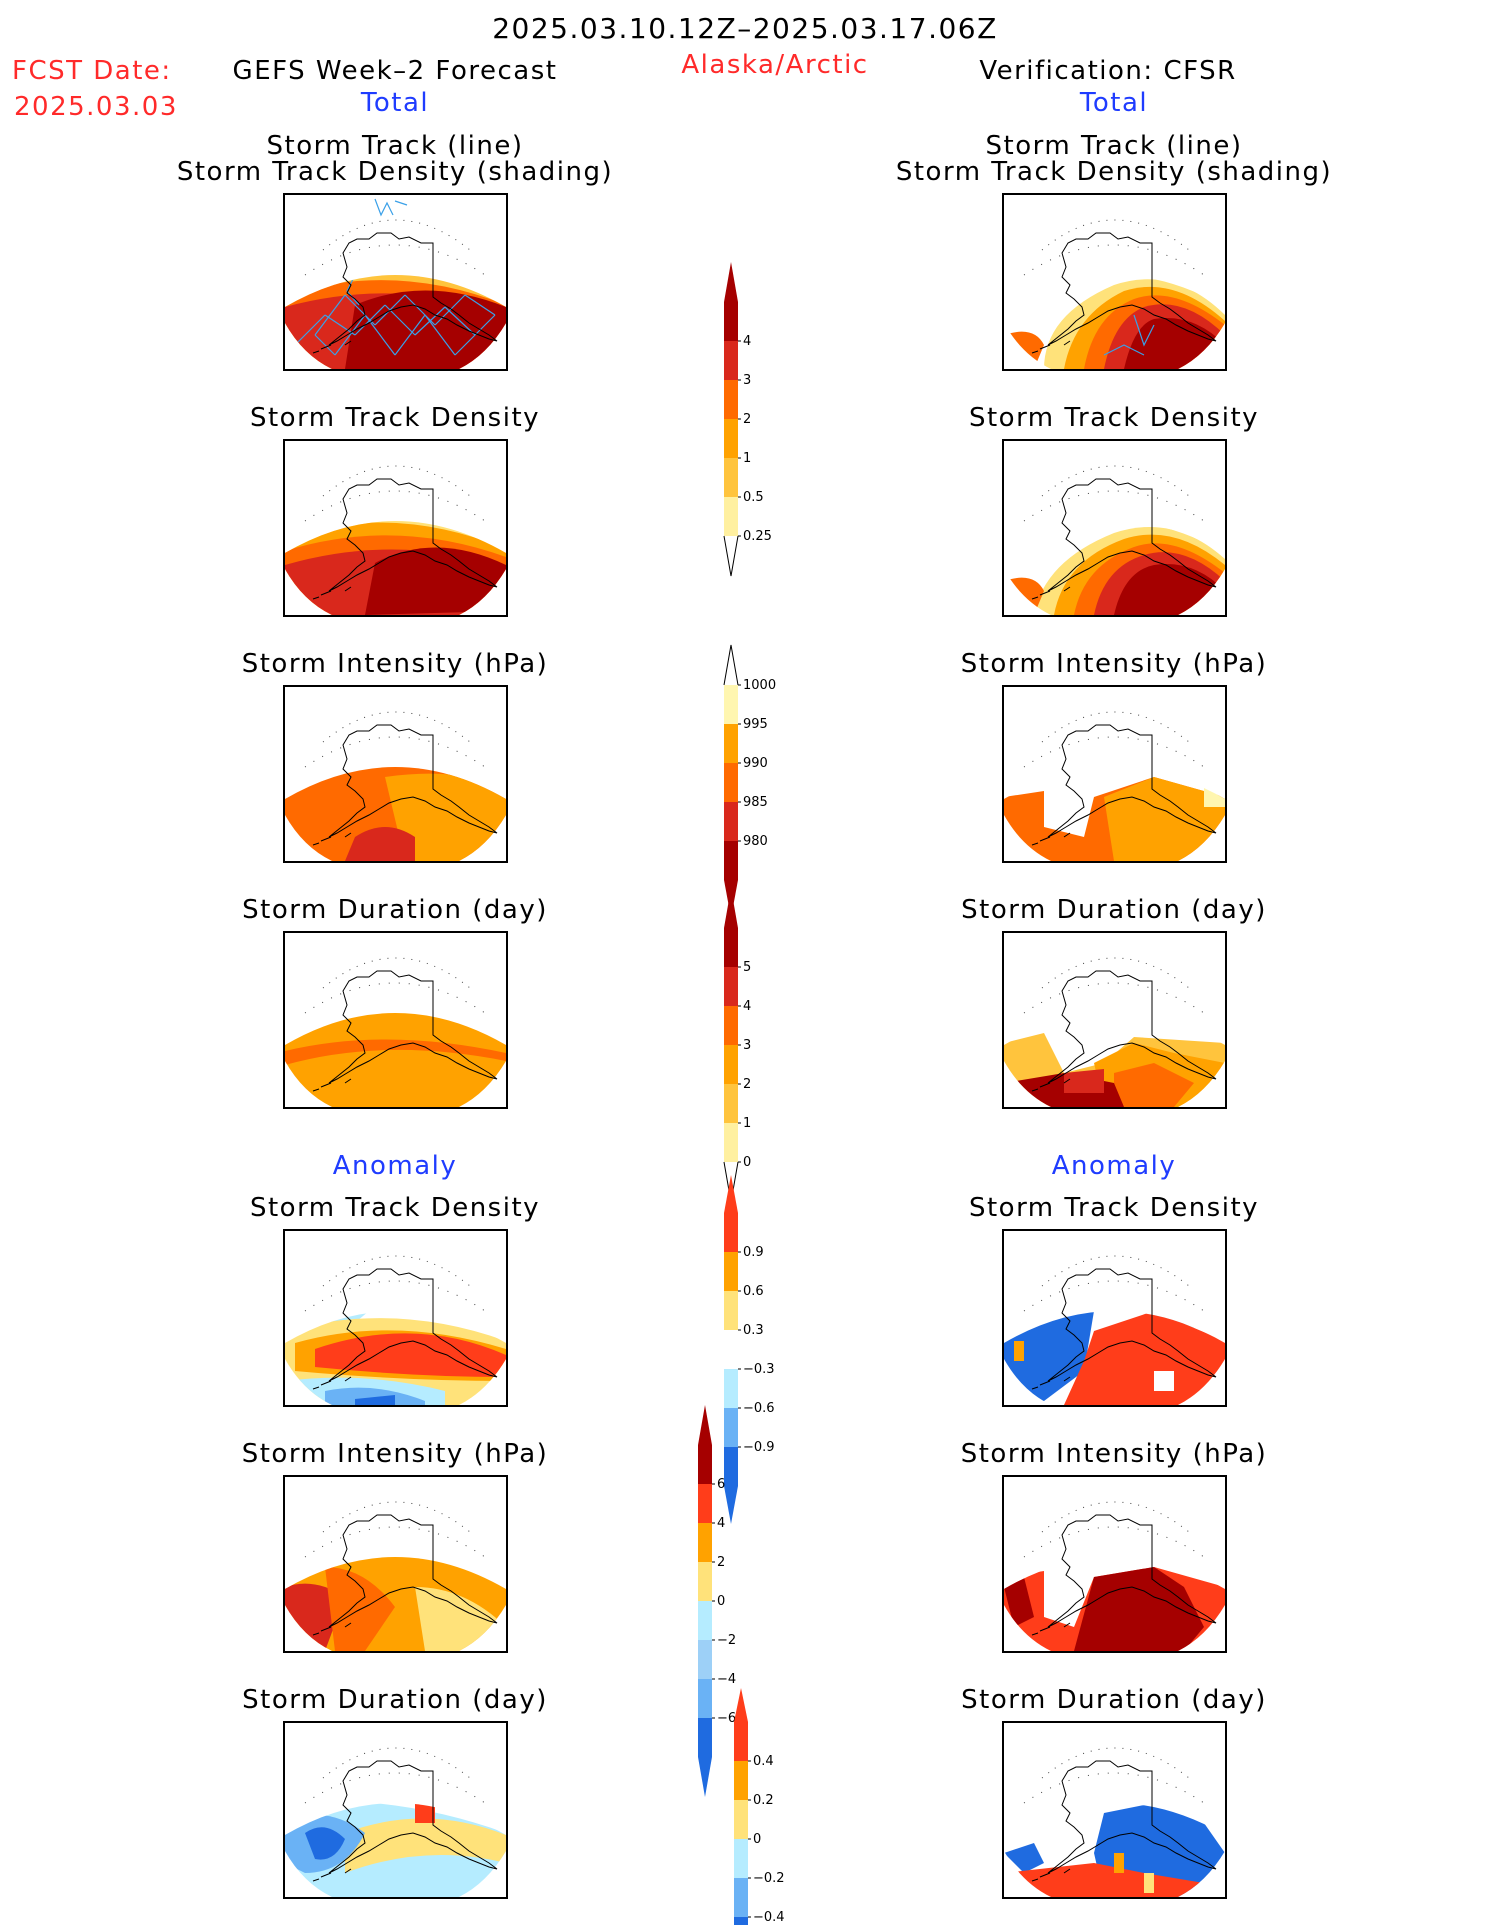 The height and width of the screenshot is (1925, 1487). Describe the element at coordinates (395, 664) in the screenshot. I see `left-intensity-title: Storm Intensity (hPa)` at that location.